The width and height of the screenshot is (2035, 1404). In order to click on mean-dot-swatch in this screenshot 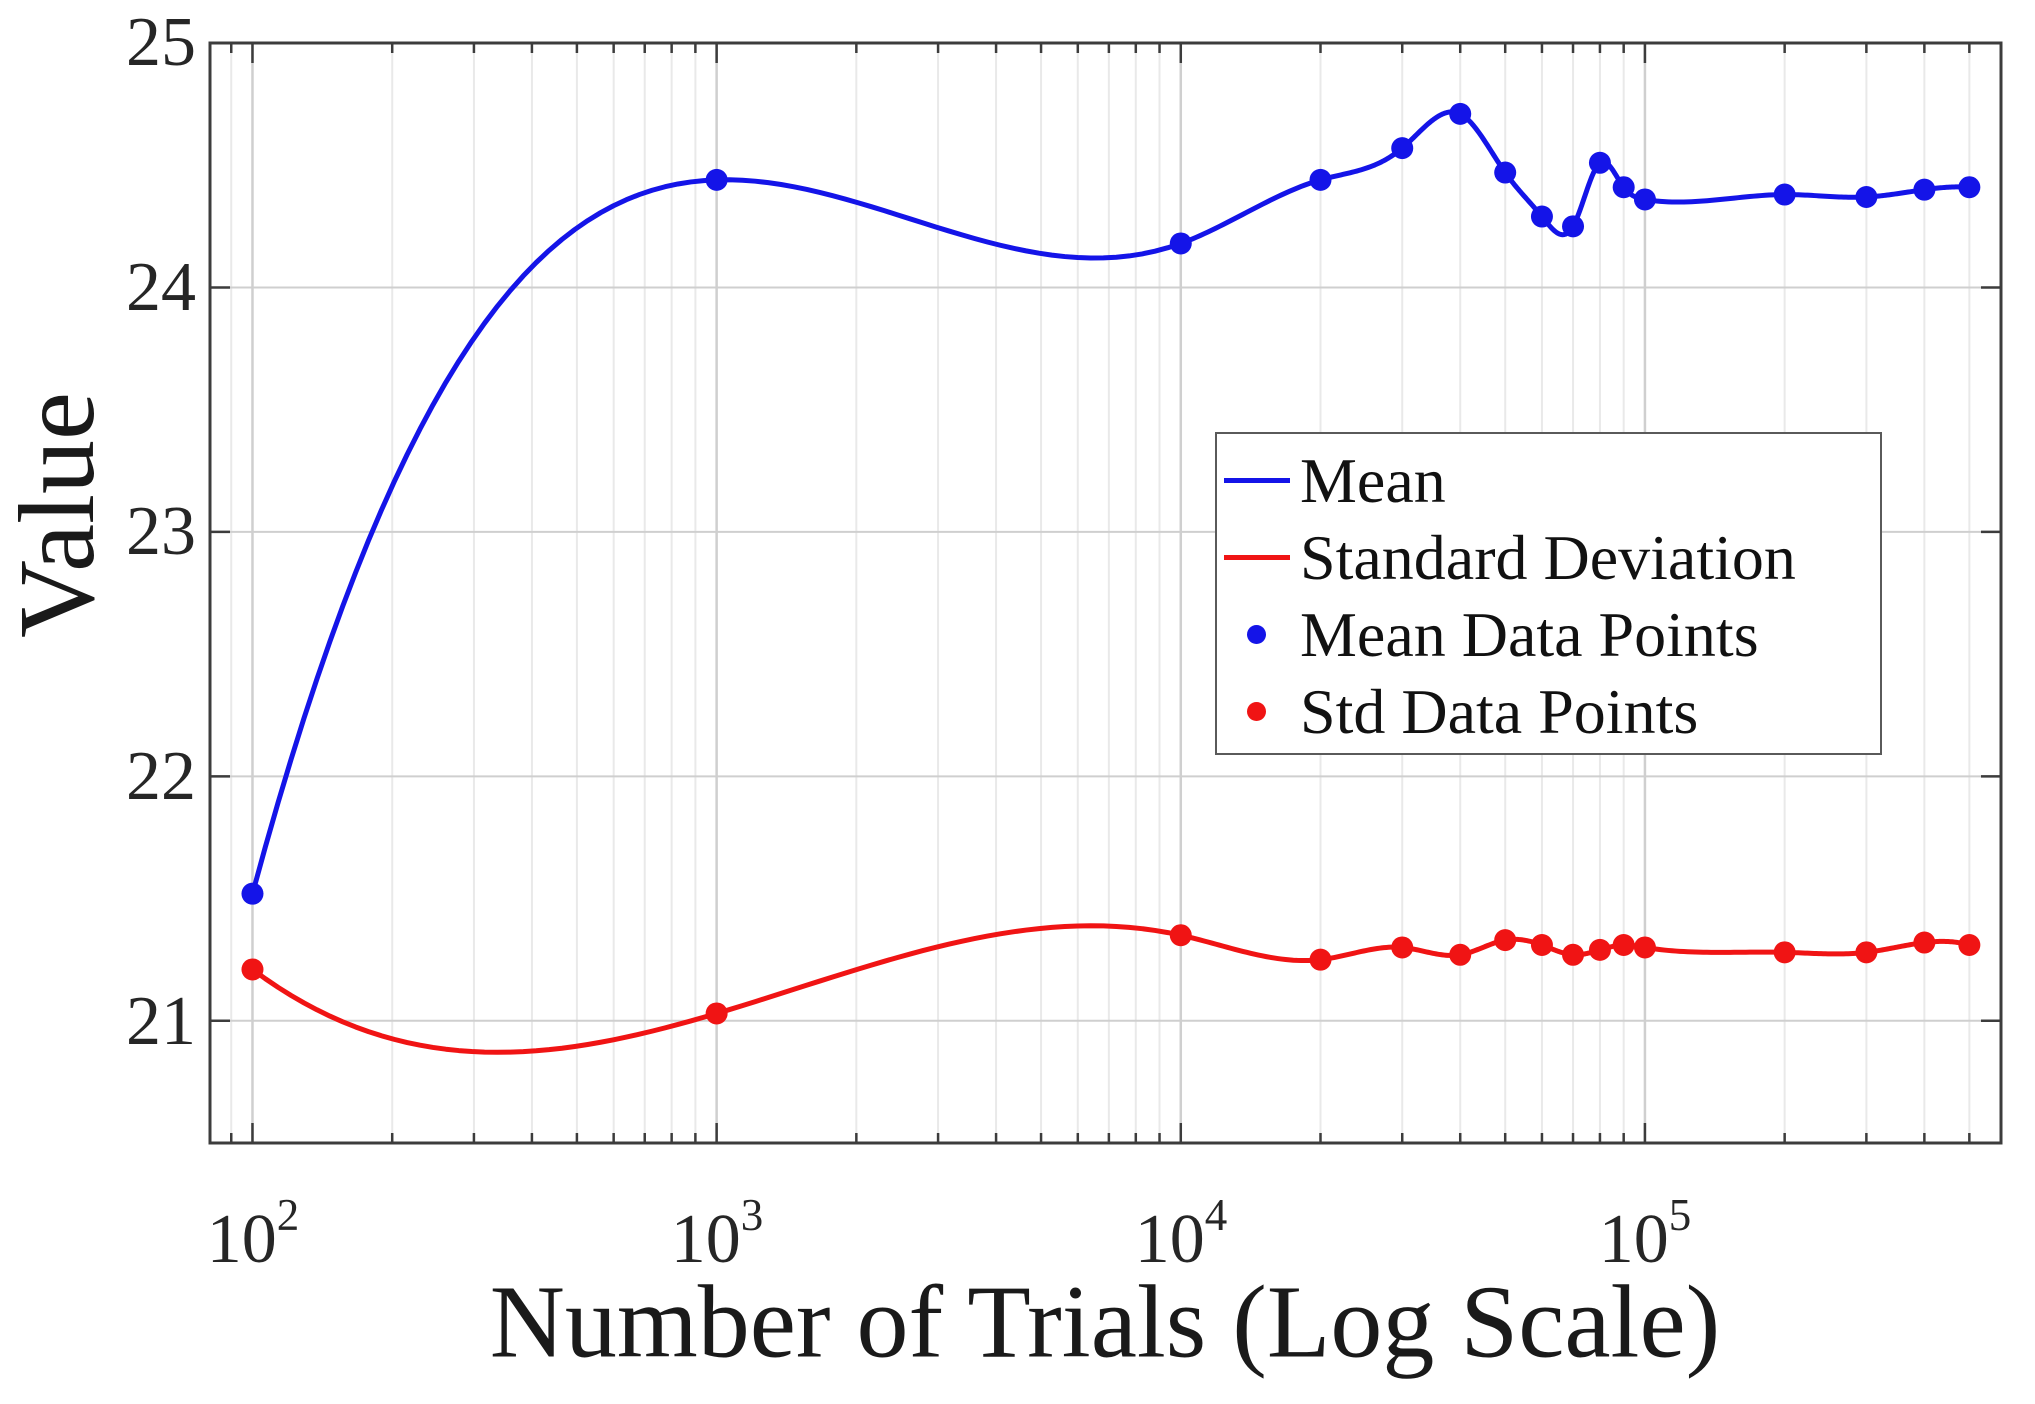, I will do `click(1256, 634)`.